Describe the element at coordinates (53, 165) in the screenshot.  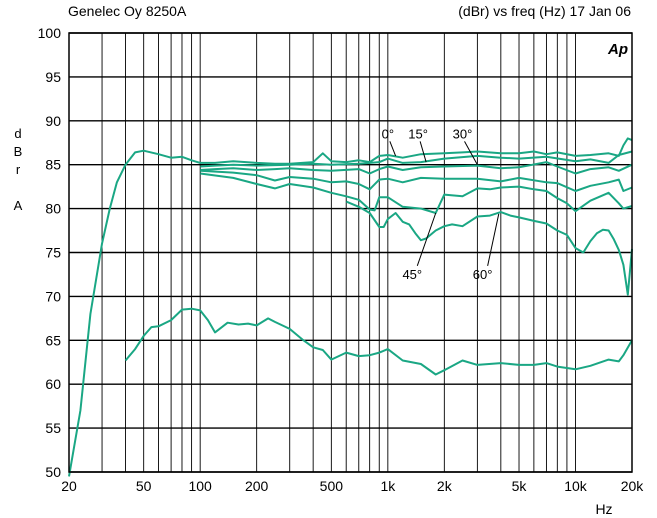
I see `y-tick-label: 85` at that location.